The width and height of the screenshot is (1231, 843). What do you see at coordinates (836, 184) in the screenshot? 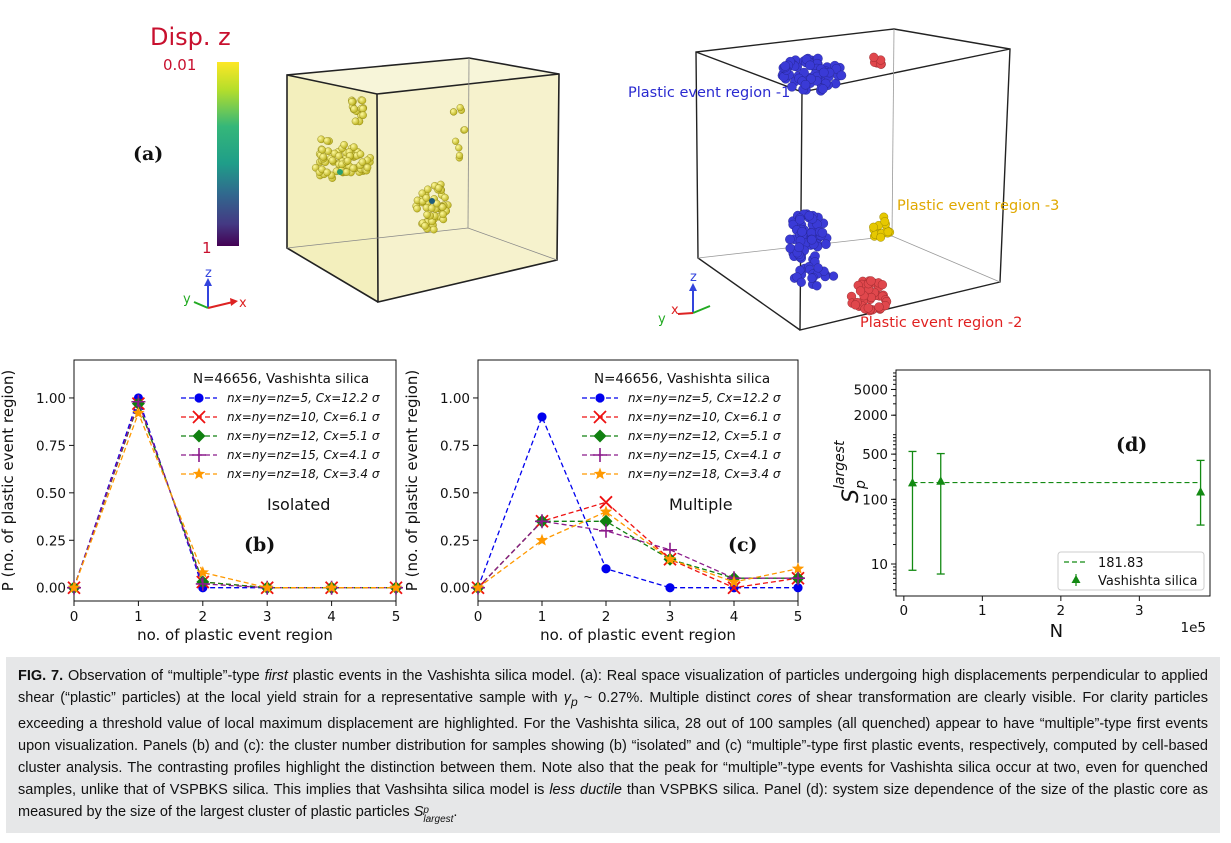
I see `plastic-event-regions` at bounding box center [836, 184].